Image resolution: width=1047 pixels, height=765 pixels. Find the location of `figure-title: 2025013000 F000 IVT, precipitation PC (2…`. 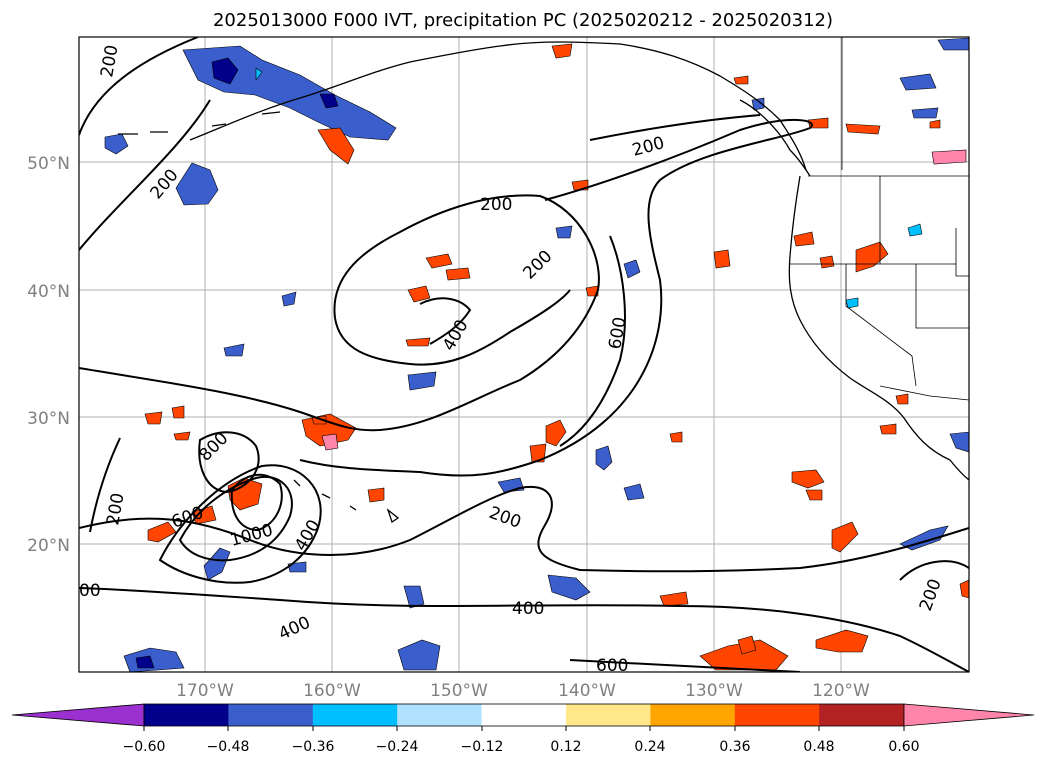

figure-title: 2025013000 F000 IVT, precipitation PC (2… is located at coordinates (523, 20).